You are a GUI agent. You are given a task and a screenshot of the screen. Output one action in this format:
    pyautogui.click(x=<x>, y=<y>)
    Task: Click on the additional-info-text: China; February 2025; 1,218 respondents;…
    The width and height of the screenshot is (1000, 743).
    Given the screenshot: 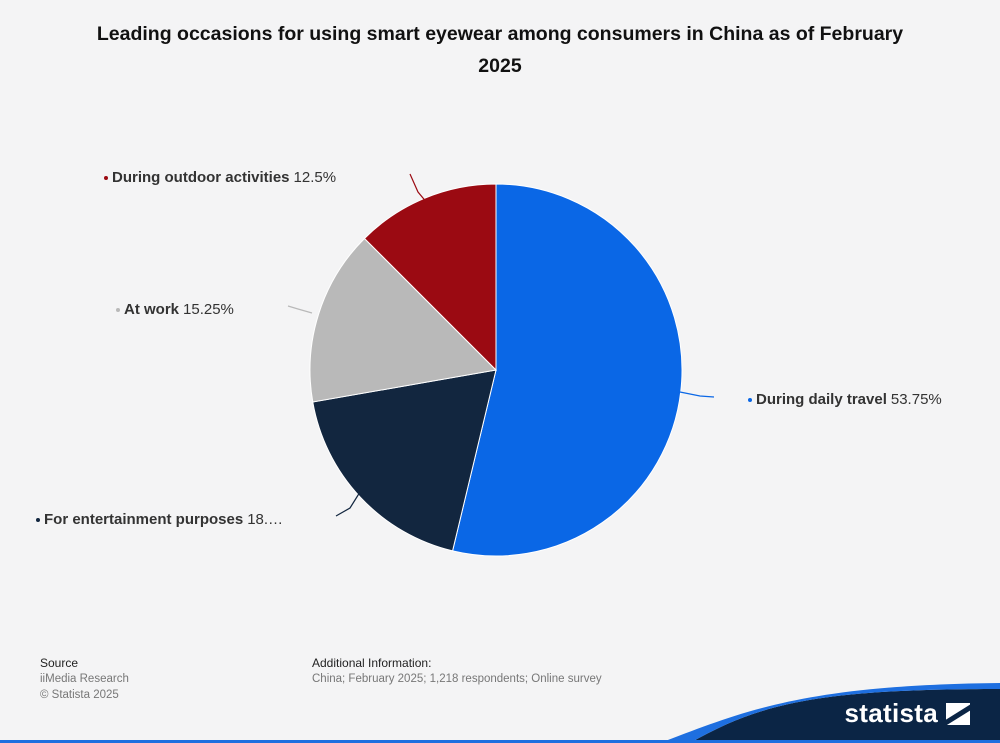 What is the action you would take?
    pyautogui.click(x=457, y=679)
    